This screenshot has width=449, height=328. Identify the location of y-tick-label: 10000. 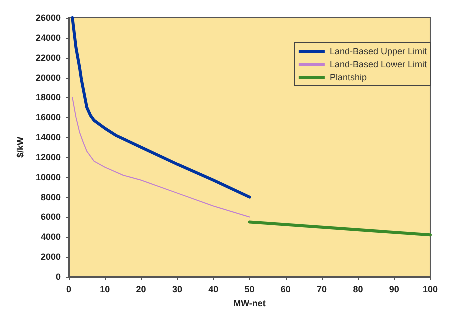
(48, 177).